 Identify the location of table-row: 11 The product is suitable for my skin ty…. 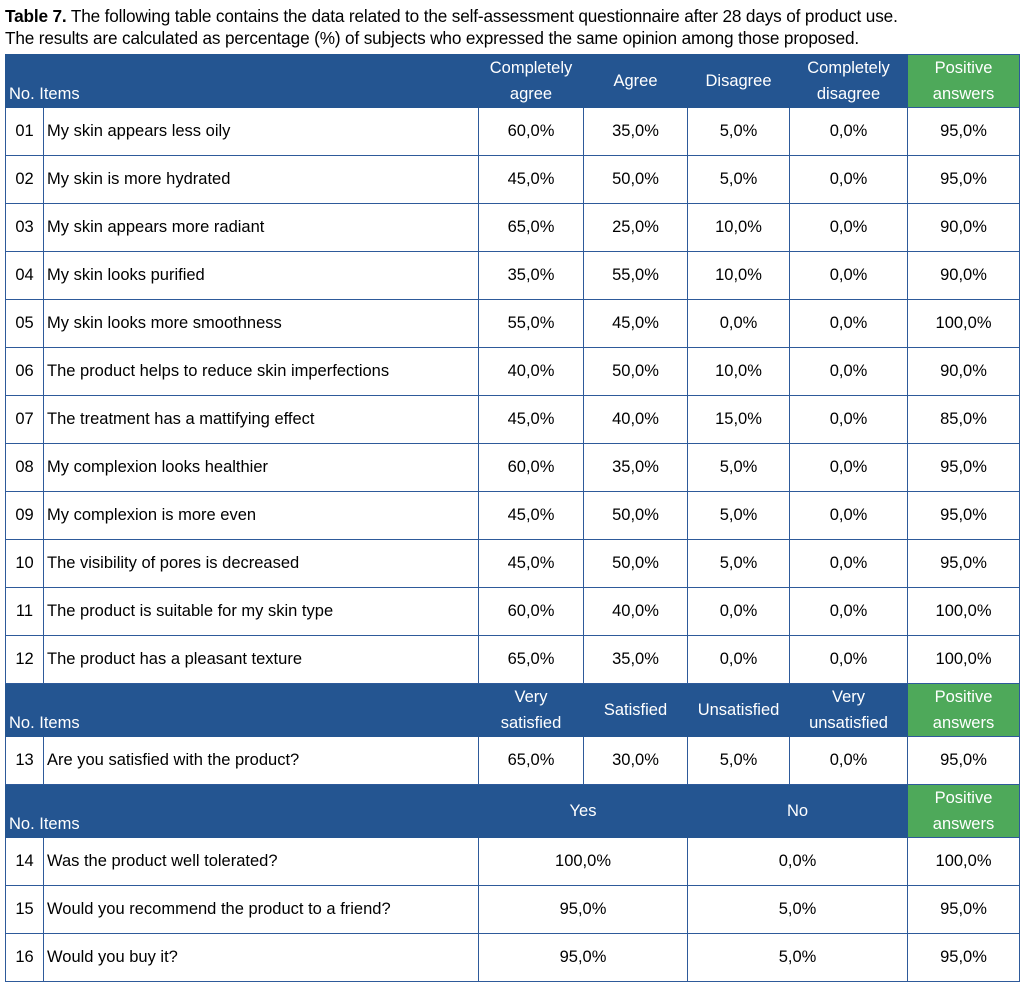
(513, 611).